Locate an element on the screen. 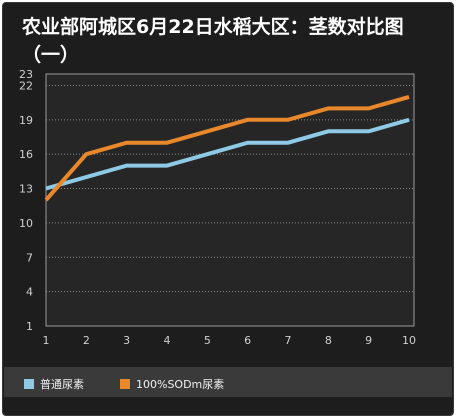  y-tick-label: 1 is located at coordinates (29, 326).